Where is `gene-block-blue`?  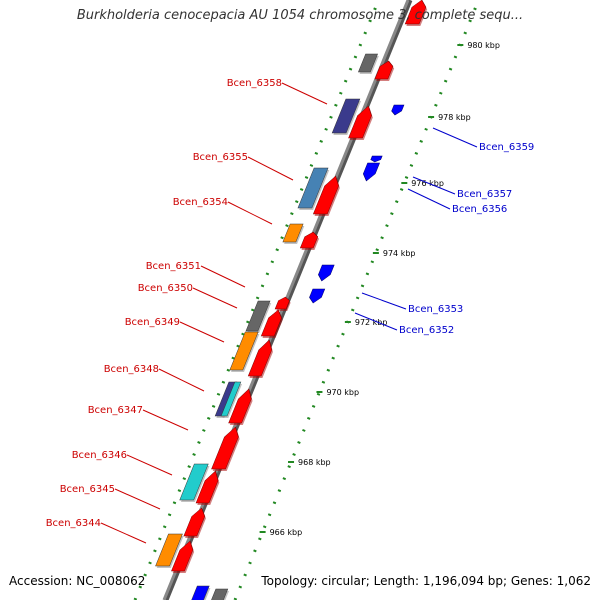
gene-block-blue is located at coordinates (200, 592).